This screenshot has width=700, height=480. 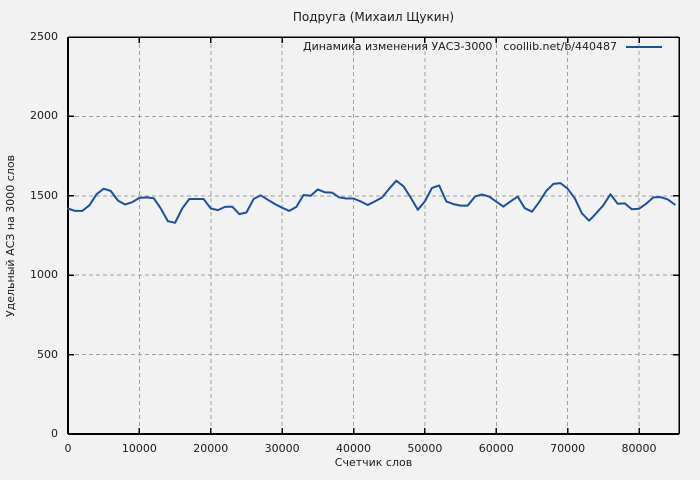 What do you see at coordinates (644, 46) in the screenshot?
I see `legend-line-sample` at bounding box center [644, 46].